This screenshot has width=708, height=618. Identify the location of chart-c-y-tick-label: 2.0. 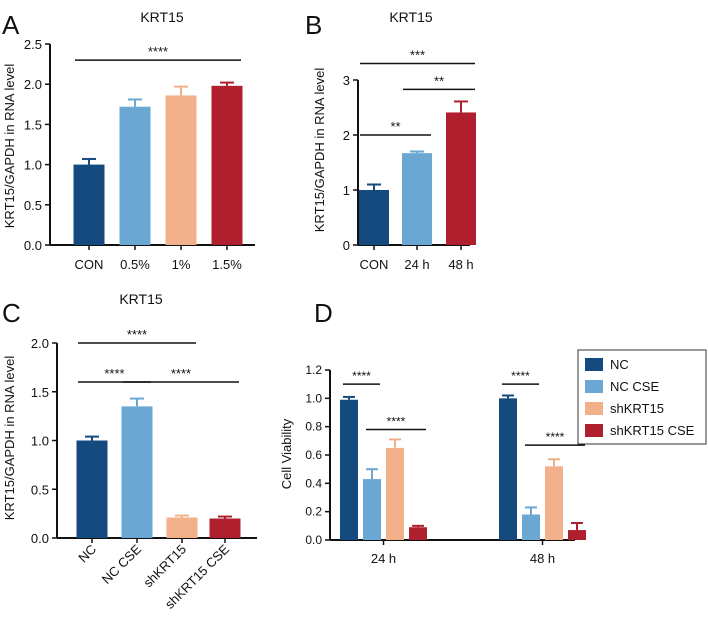
(40, 343).